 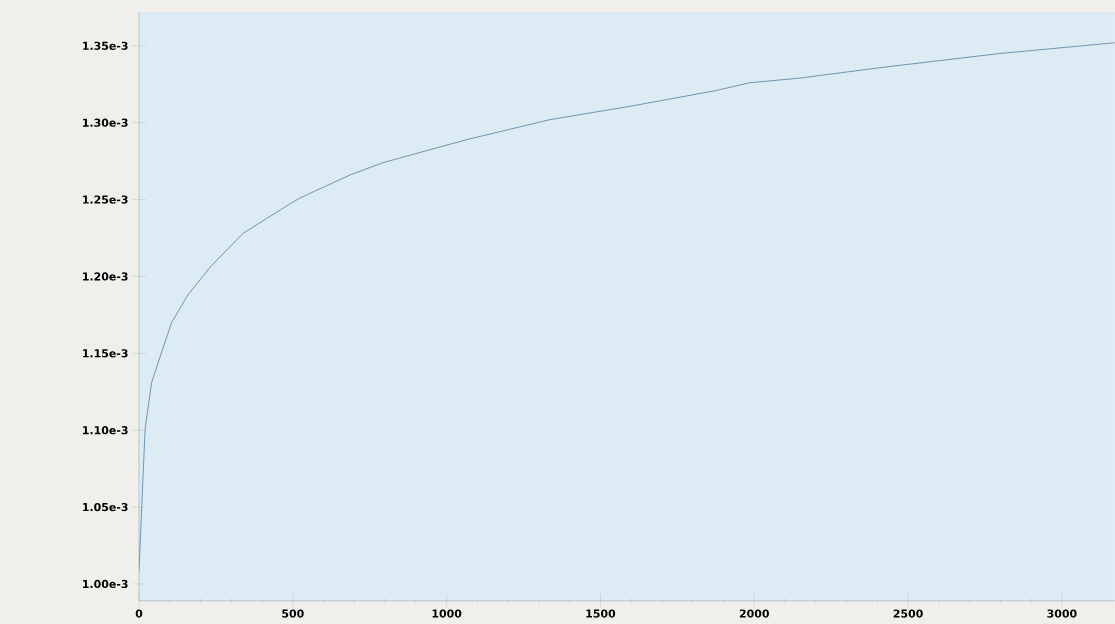 What do you see at coordinates (105, 430) in the screenshot?
I see `y-tick-label: 1.10e-3` at bounding box center [105, 430].